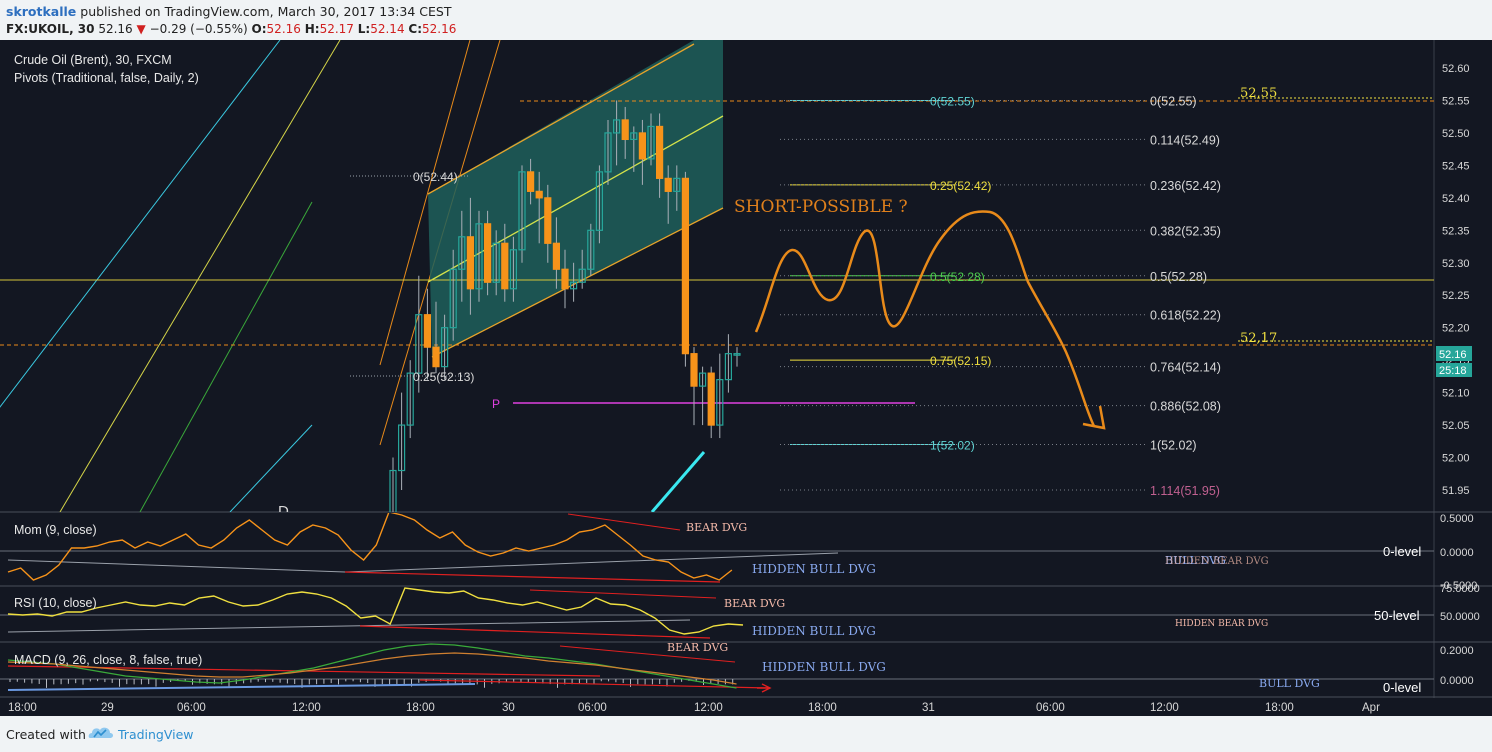 This screenshot has width=1492, height=752. I want to click on macd-red-arrow, so click(764, 688).